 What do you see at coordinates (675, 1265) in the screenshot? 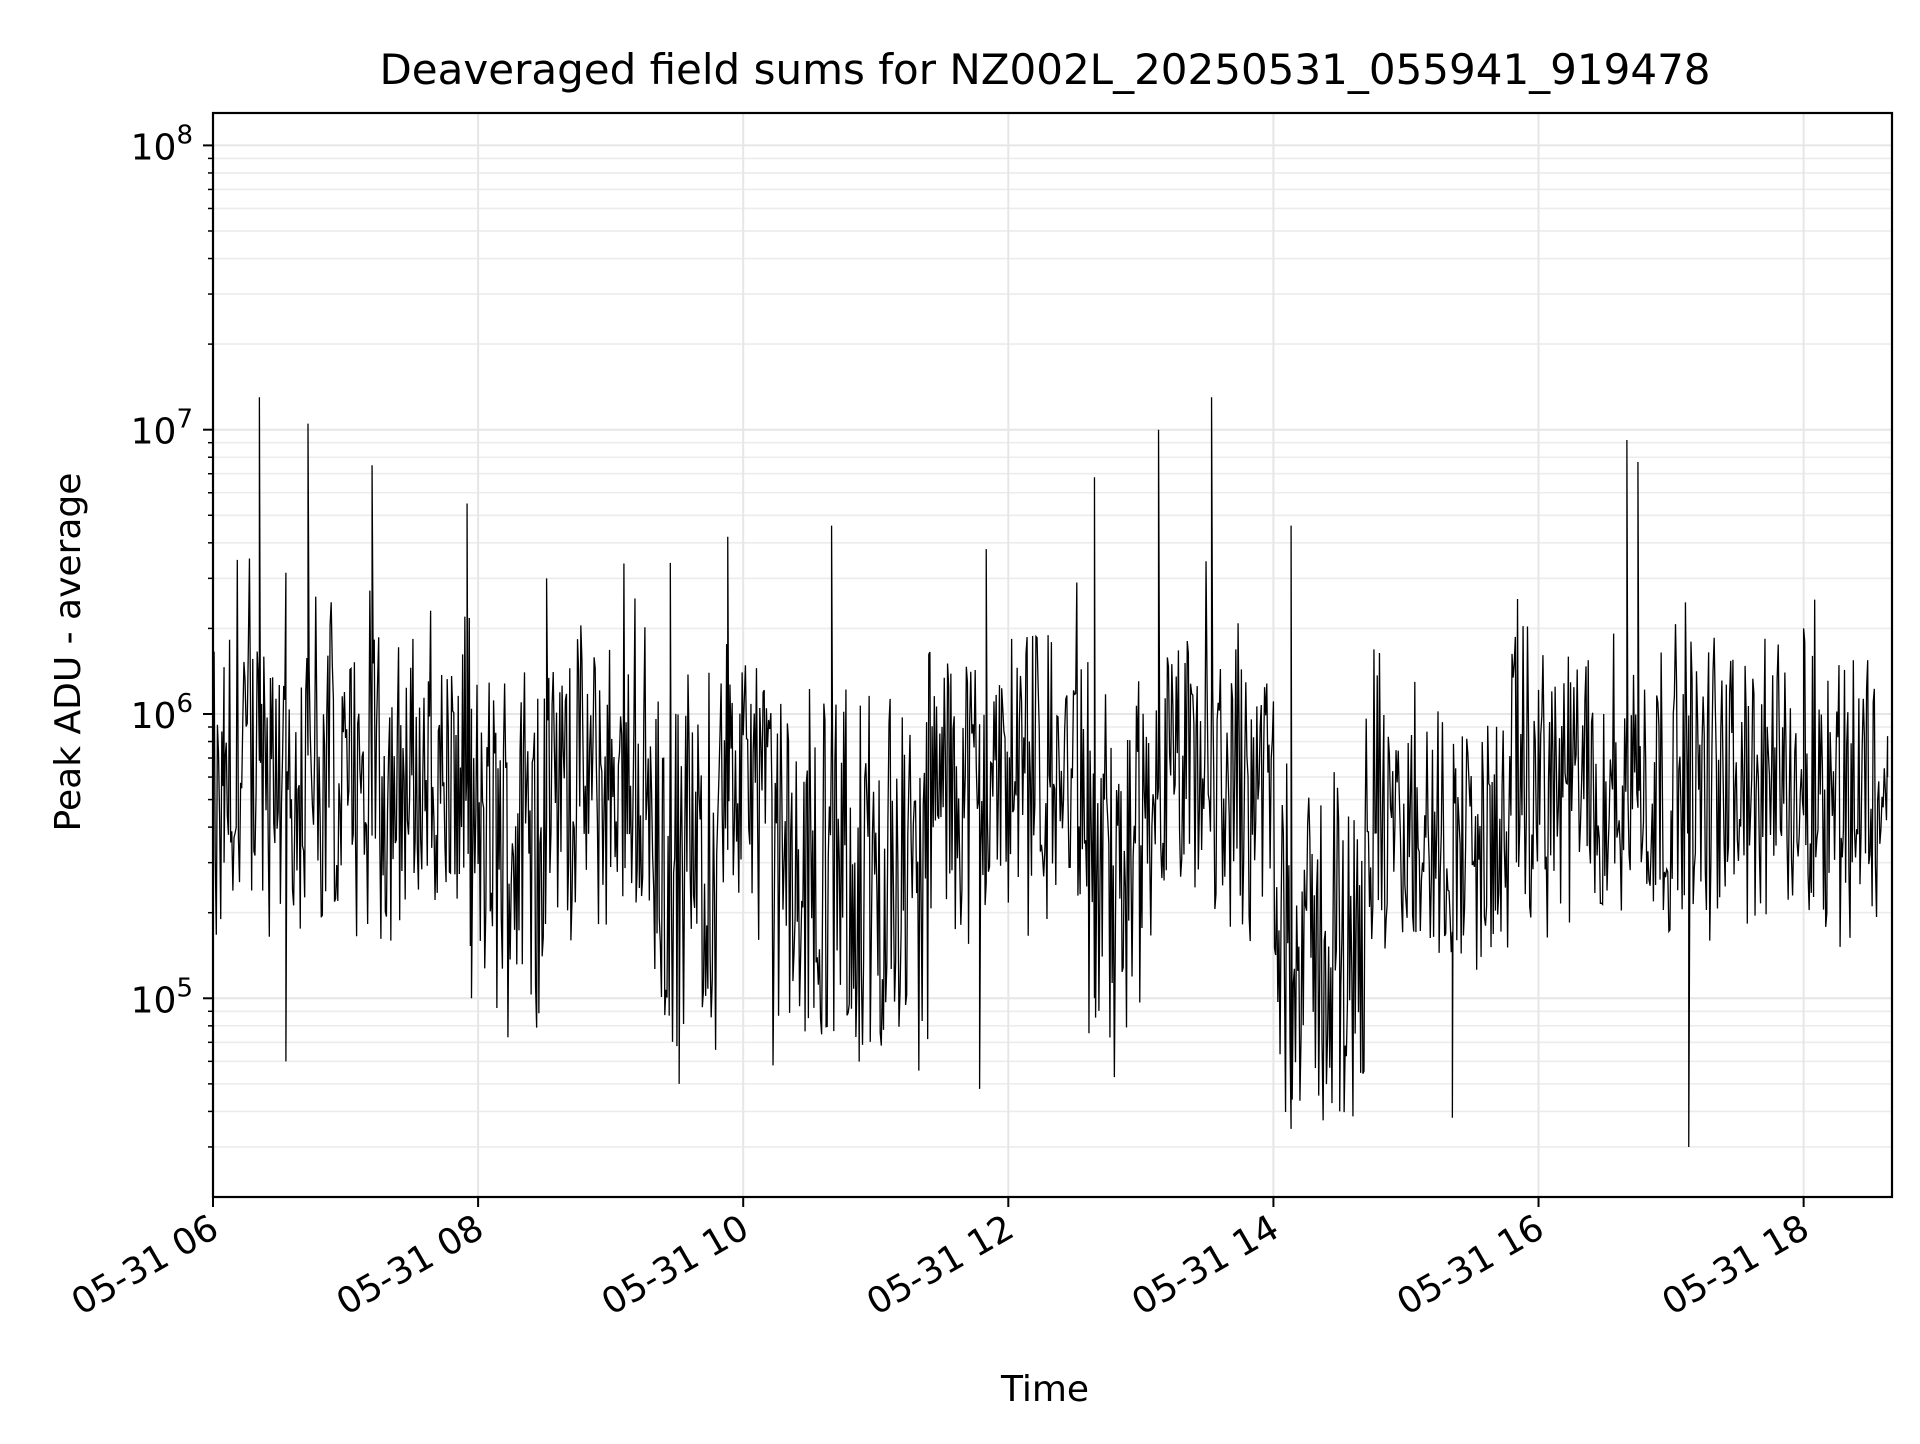
I see `x-tick-label: 05-31 10` at bounding box center [675, 1265].